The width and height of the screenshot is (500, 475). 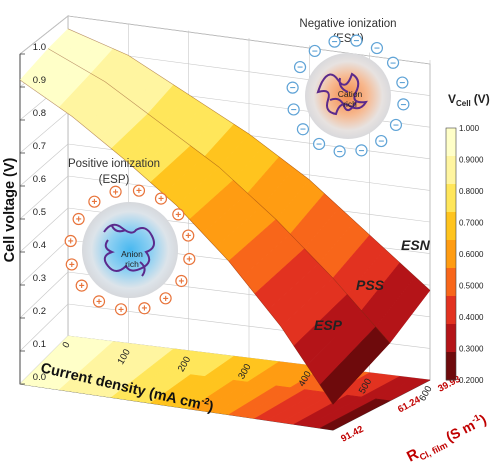 What do you see at coordinates (66, 345) in the screenshot?
I see `x-tick-label: 0` at bounding box center [66, 345].